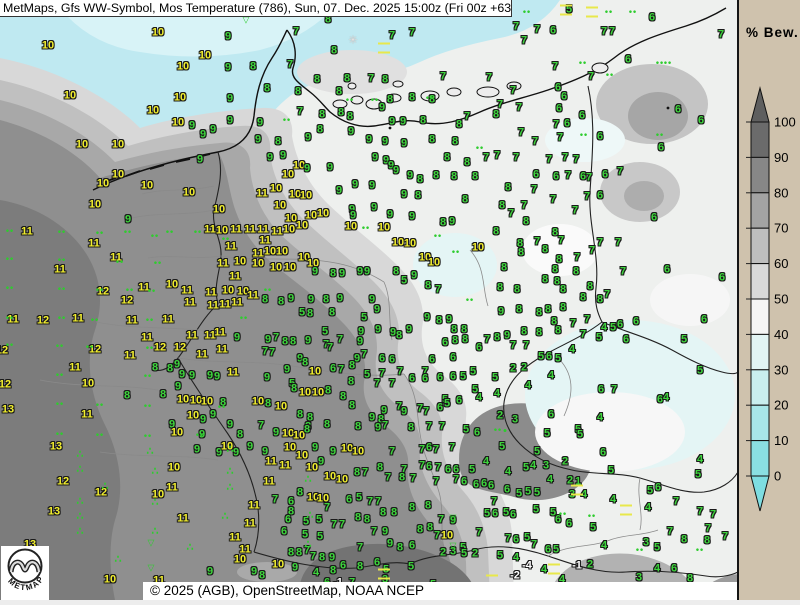 The image size is (800, 605). What do you see at coordinates (657, 568) in the screenshot?
I see `temp-value: 4` at bounding box center [657, 568].